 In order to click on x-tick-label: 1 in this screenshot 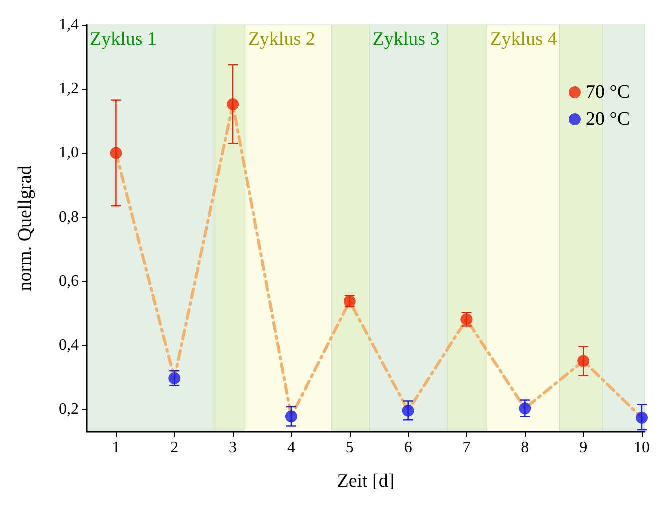, I will do `click(116, 448)`.